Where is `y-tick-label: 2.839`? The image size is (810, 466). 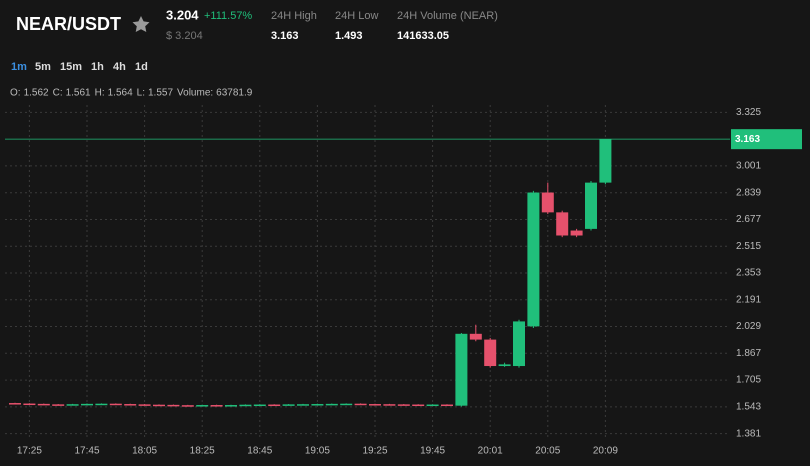 y-tick-label: 2.839 is located at coordinates (748, 192).